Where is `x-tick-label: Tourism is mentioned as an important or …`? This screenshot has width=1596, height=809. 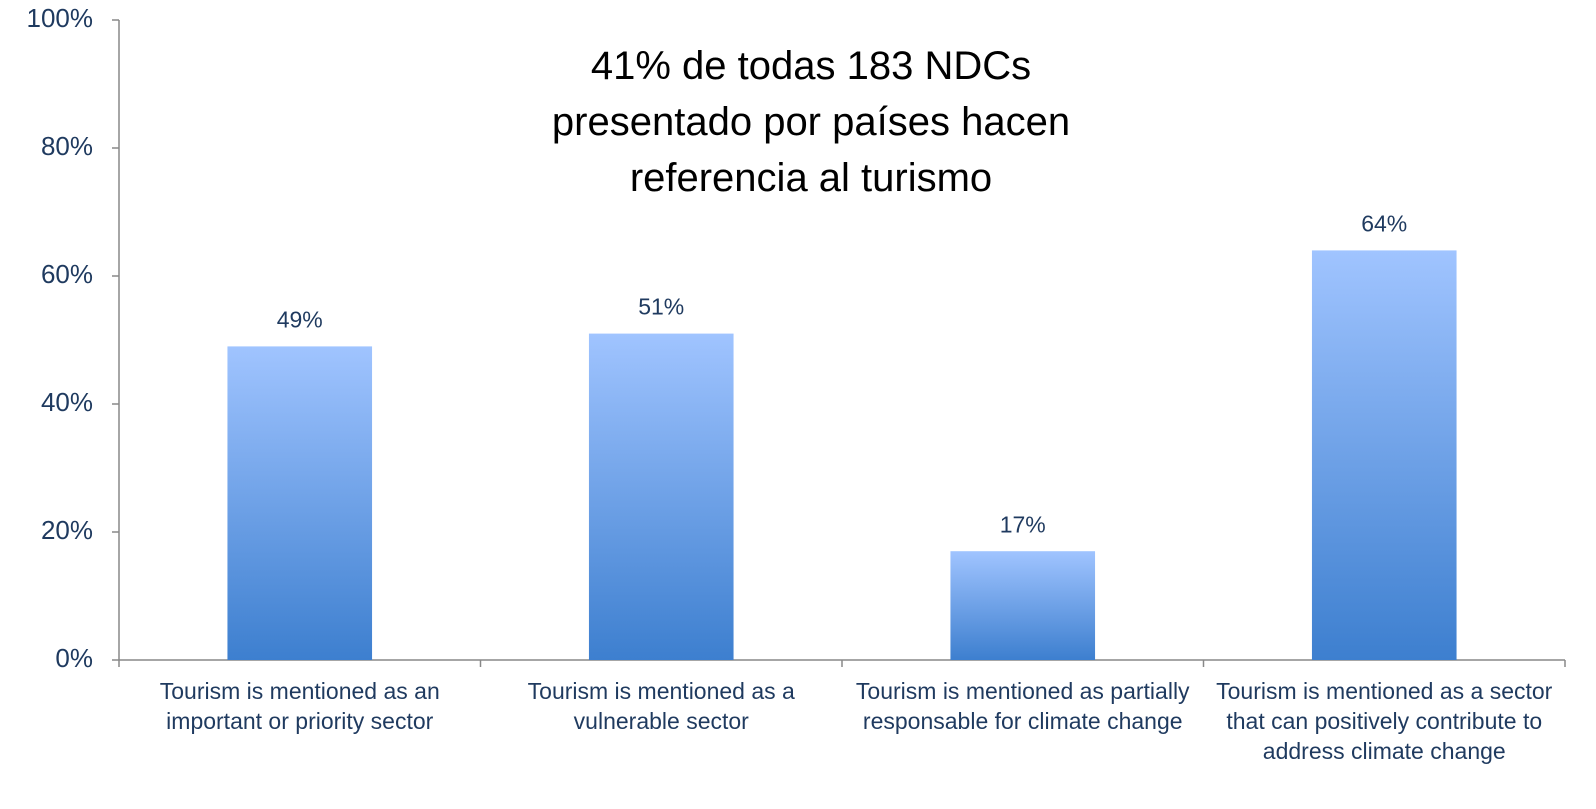 x-tick-label: Tourism is mentioned as an important or … is located at coordinates (299, 706).